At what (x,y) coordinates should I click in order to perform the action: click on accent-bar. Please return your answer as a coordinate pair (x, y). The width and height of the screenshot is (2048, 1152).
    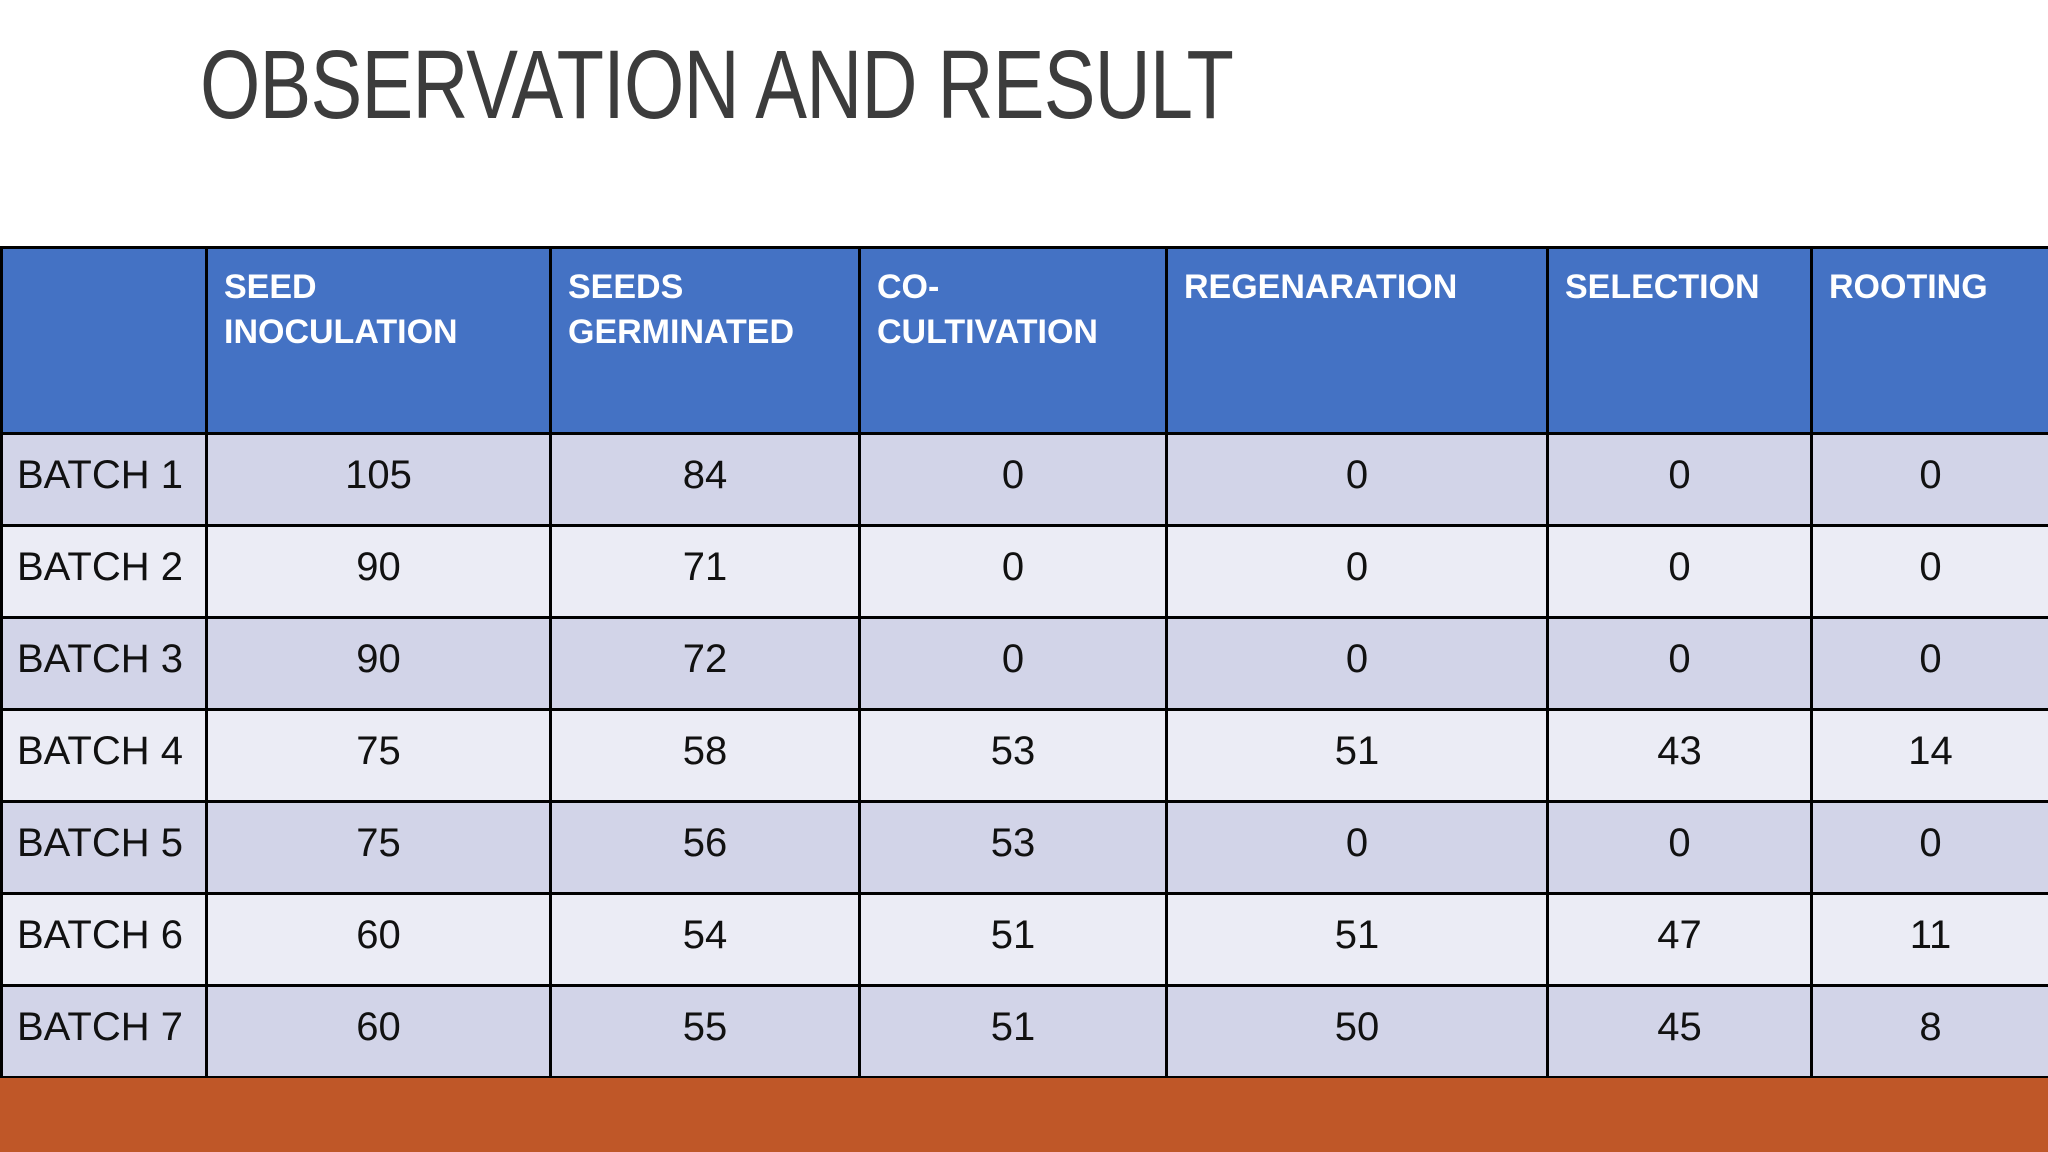
    Looking at the image, I should click on (1024, 1115).